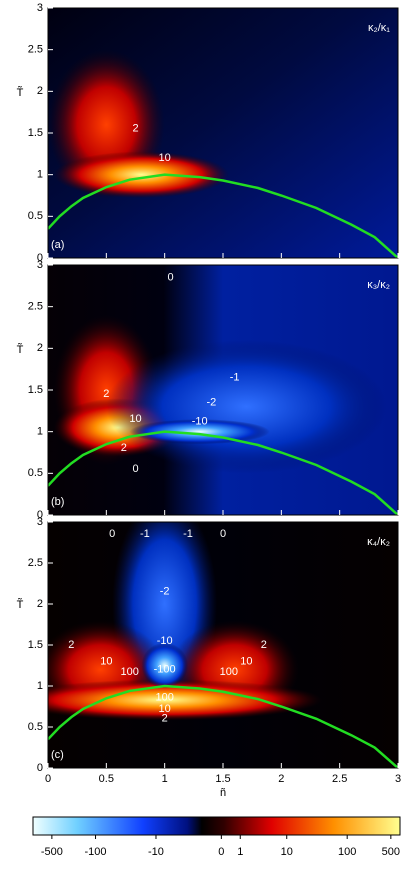 The height and width of the screenshot is (870, 407). What do you see at coordinates (398, 779) in the screenshot?
I see `x-tick-label: 3` at bounding box center [398, 779].